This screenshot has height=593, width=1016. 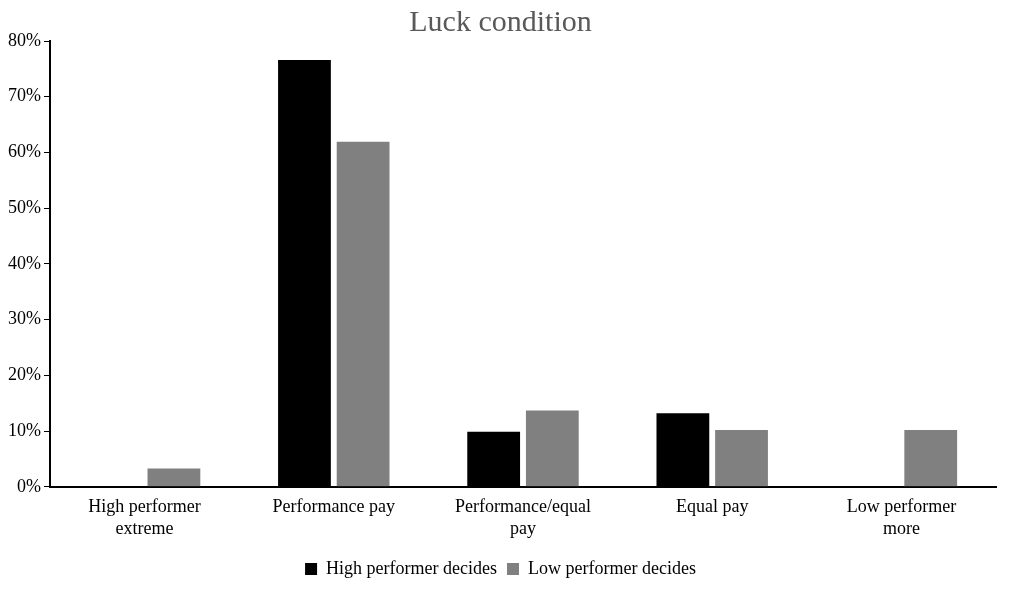 What do you see at coordinates (523, 517) in the screenshot?
I see `x-tick-label: Performance/equal pay` at bounding box center [523, 517].